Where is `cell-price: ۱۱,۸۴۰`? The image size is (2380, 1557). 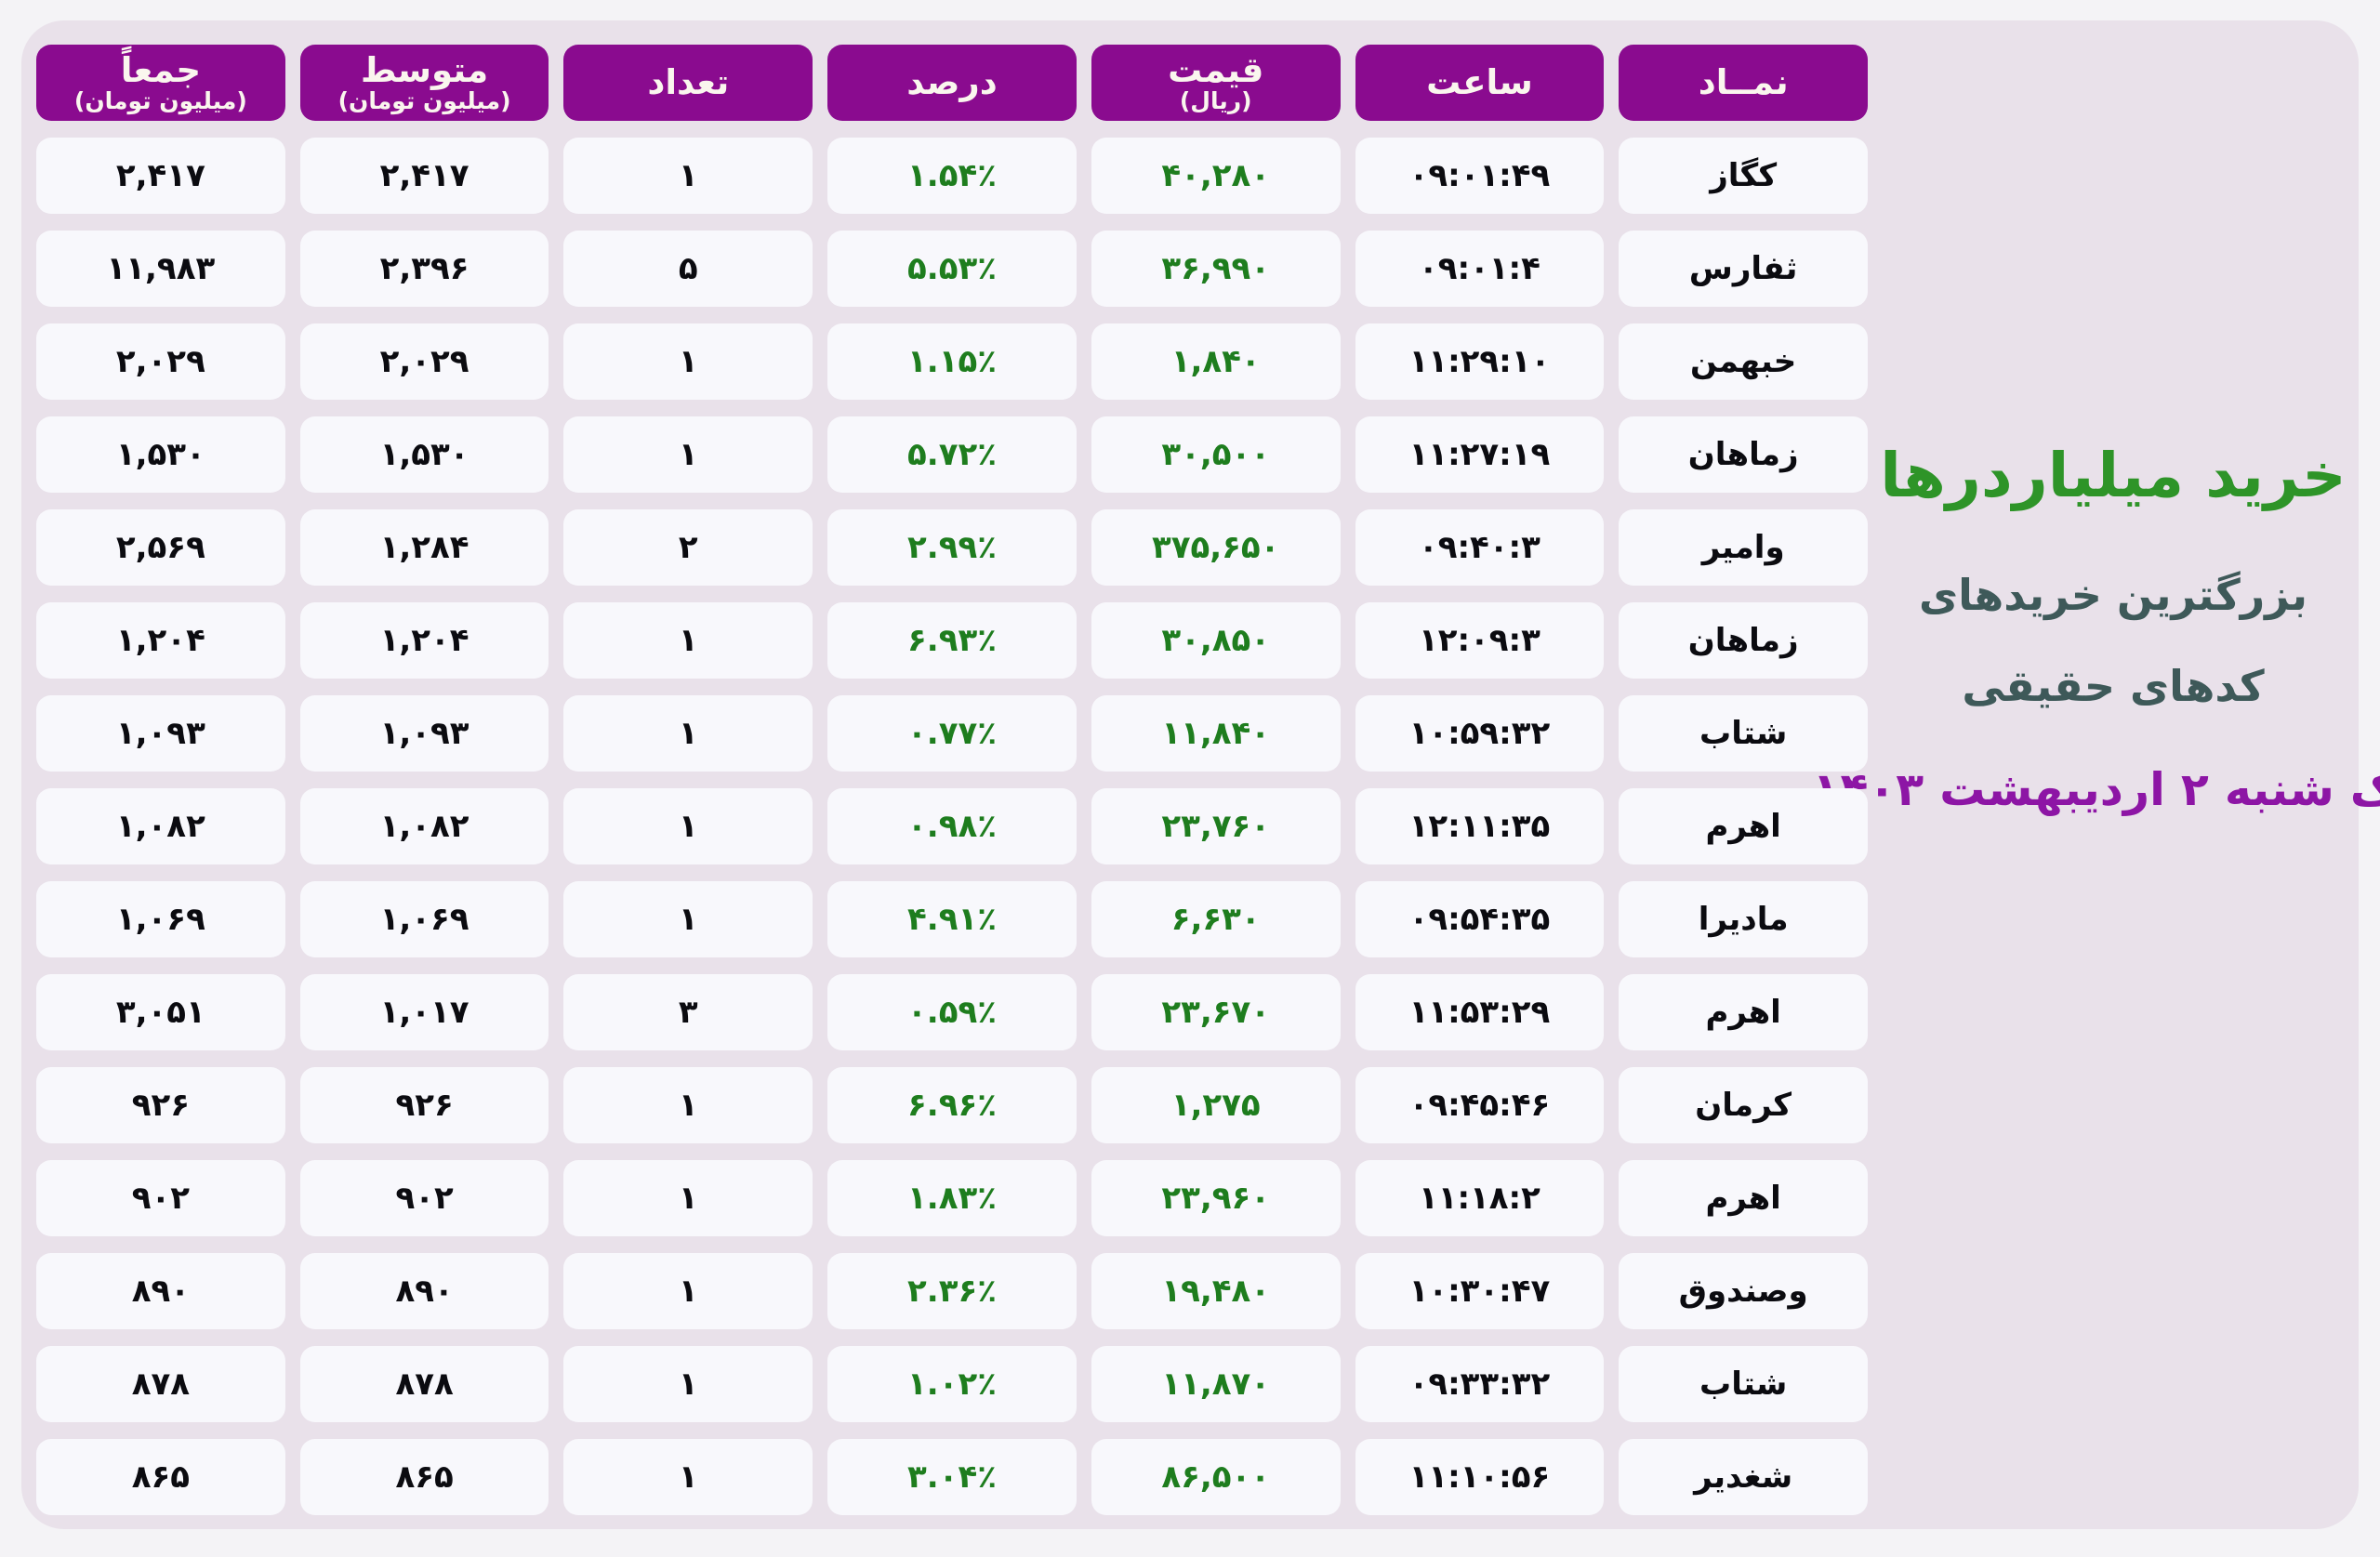 cell-price: ۱۱,۸۴۰ is located at coordinates (1216, 734).